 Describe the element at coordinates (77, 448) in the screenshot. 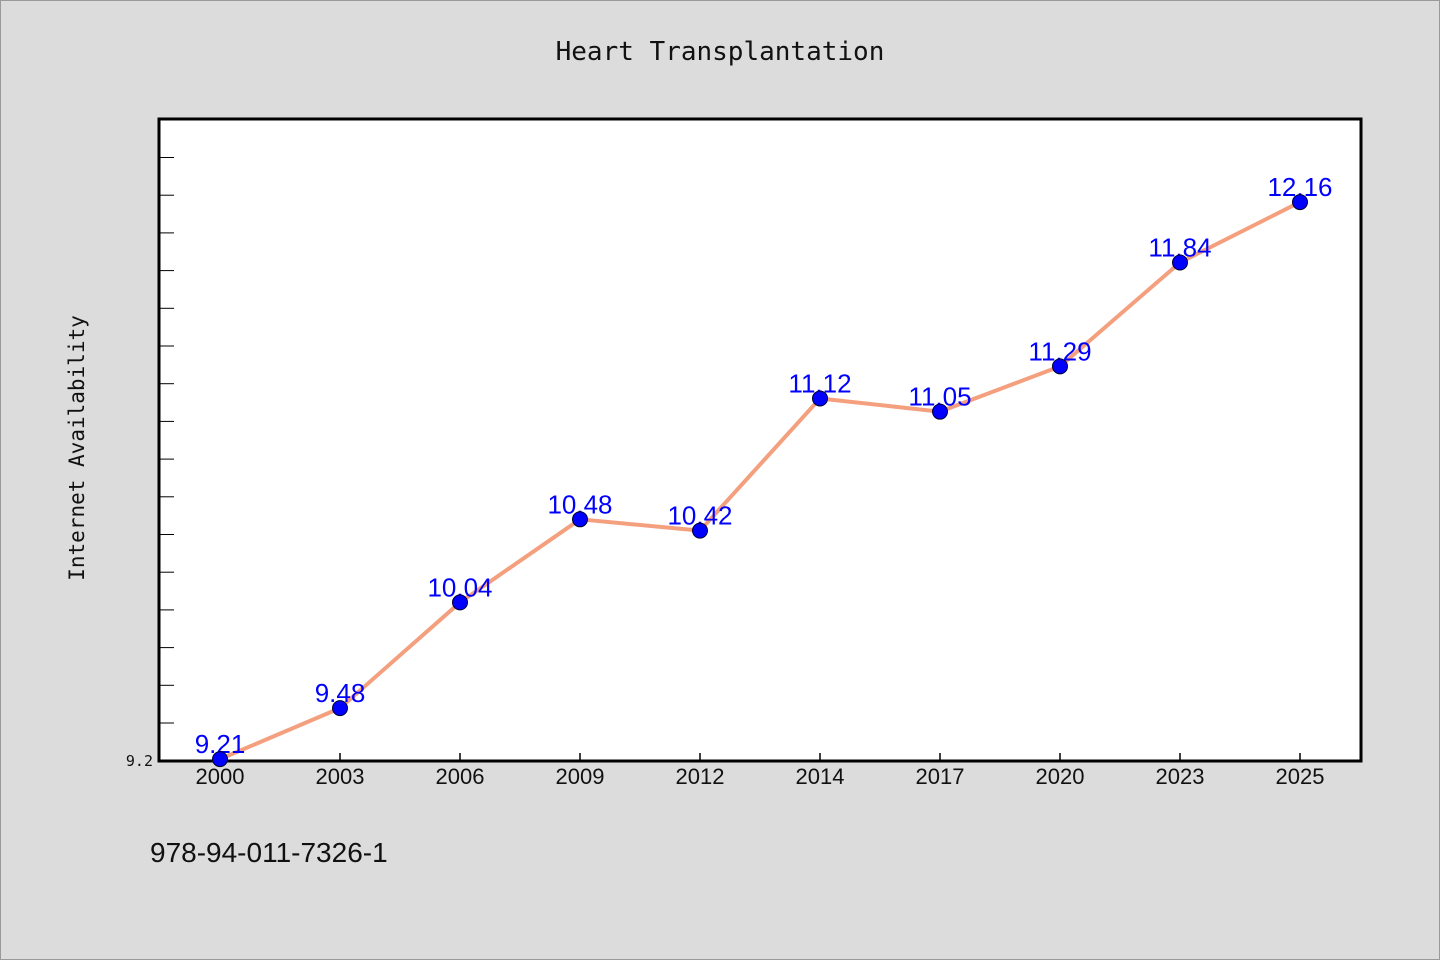

I see `y-axis-label: Internet Availability` at that location.